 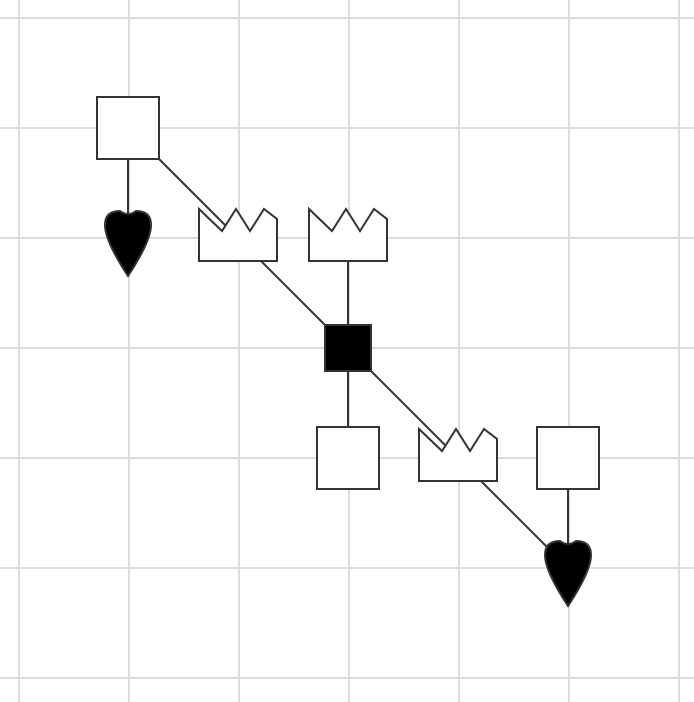 I want to click on node-square-white-n8, so click(x=568, y=458).